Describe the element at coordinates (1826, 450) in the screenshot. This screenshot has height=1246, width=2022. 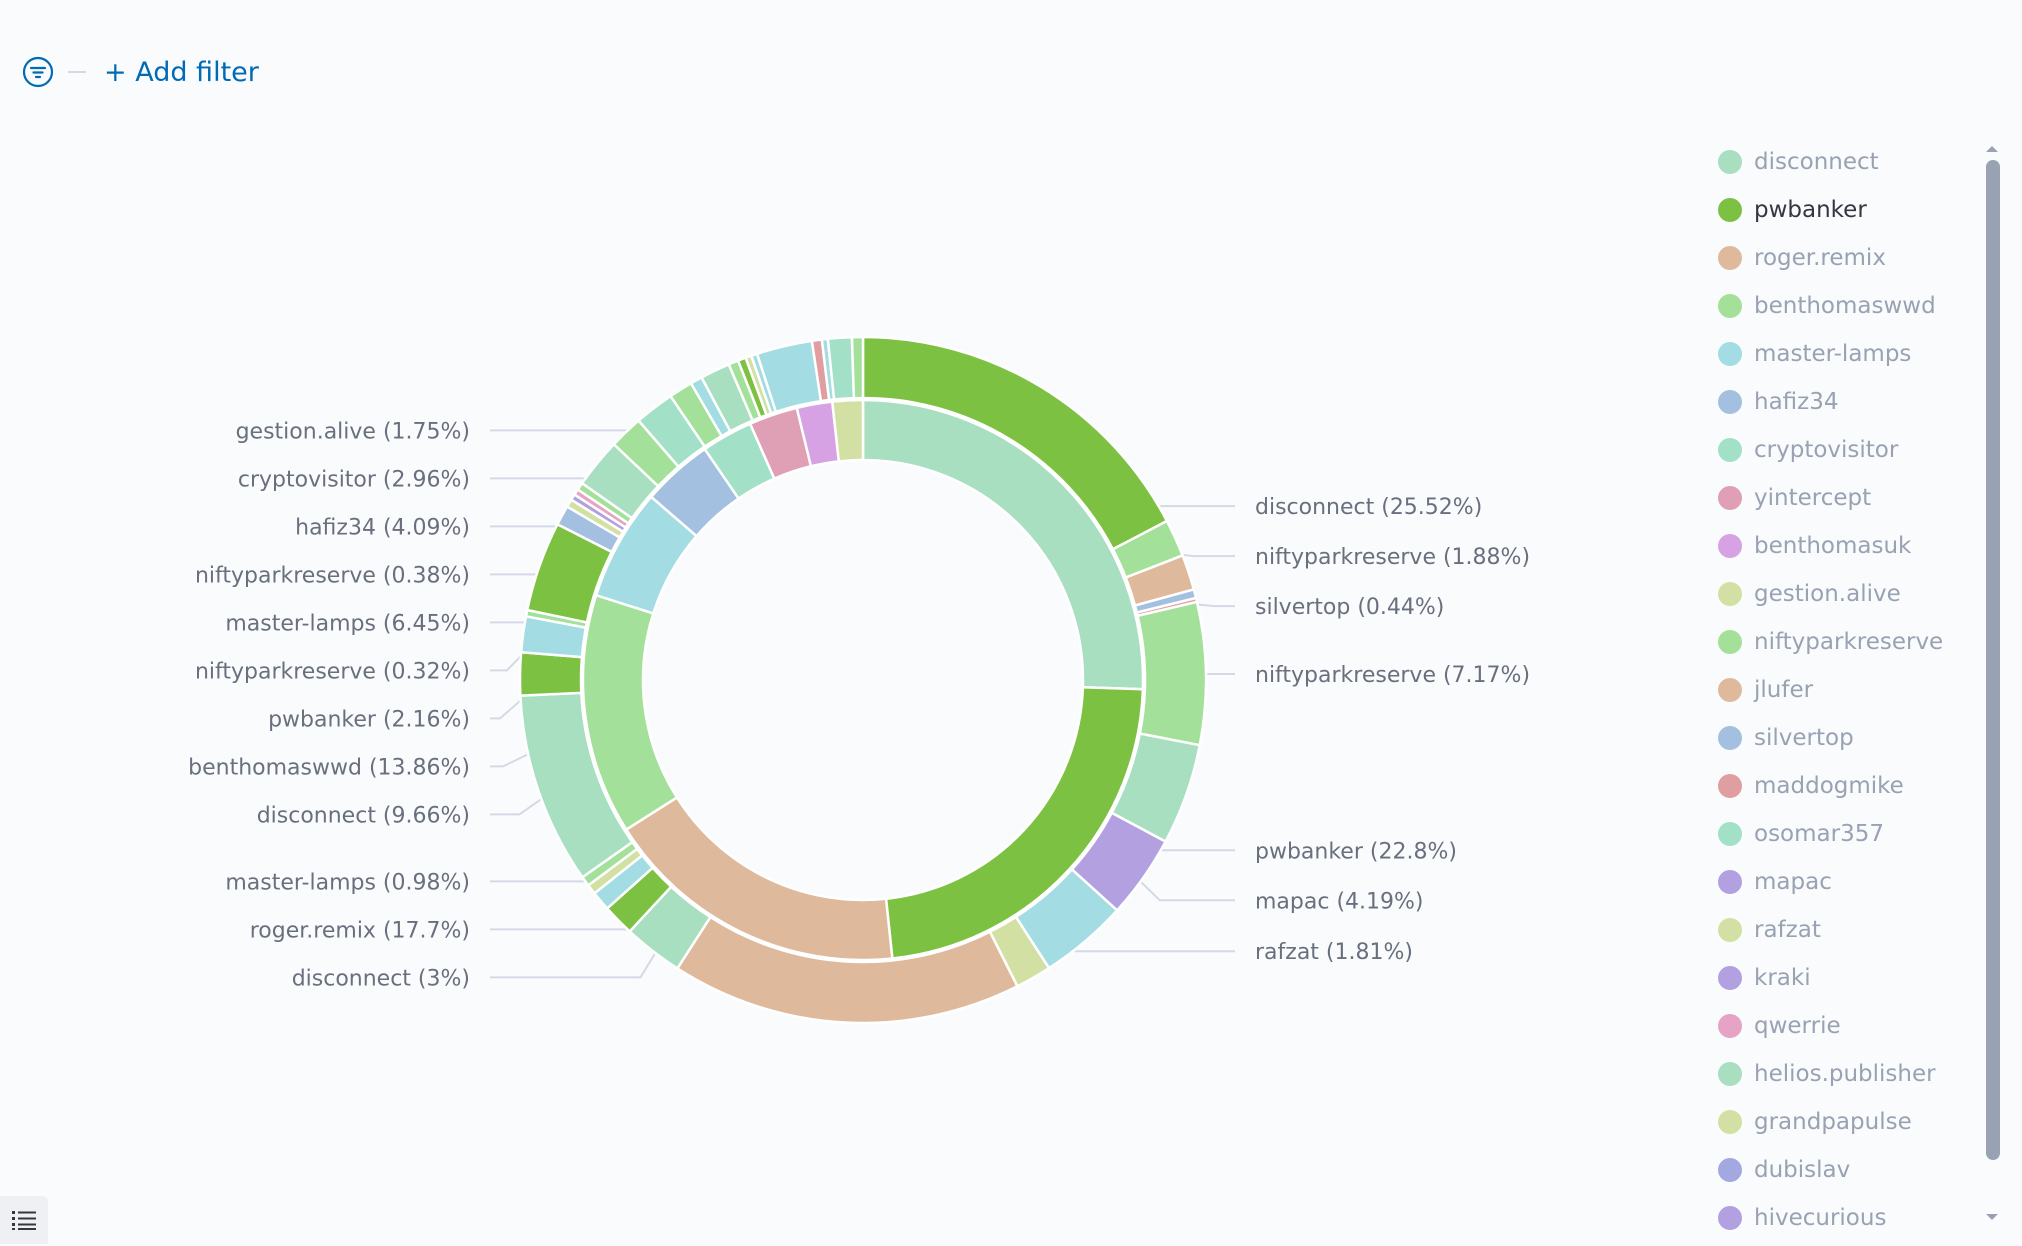
I see `legend-label: cryptovisitor` at that location.